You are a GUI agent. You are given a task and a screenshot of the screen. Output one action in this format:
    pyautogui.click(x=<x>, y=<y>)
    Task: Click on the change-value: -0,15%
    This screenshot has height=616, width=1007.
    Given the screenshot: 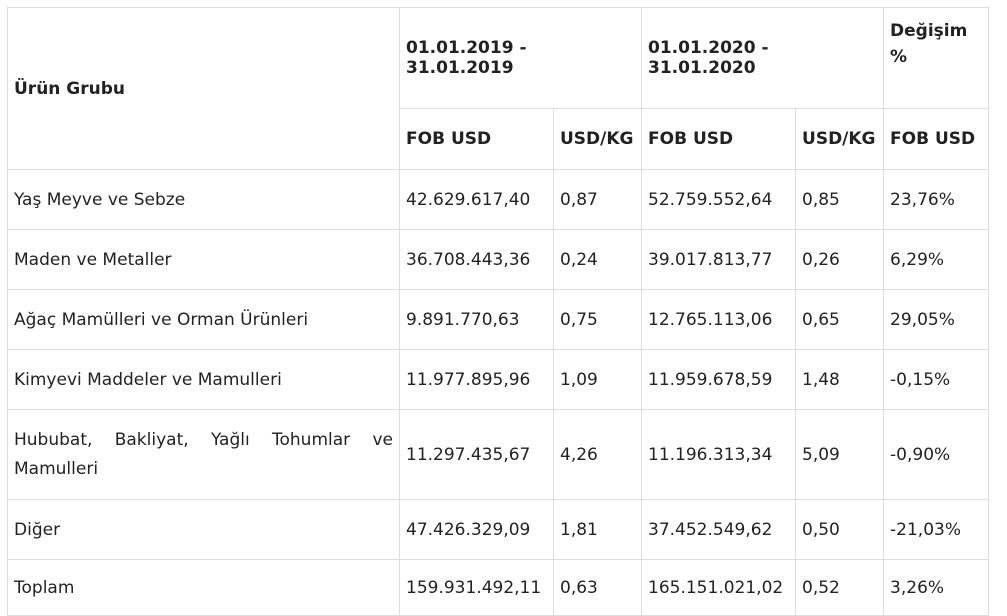 What is the action you would take?
    pyautogui.click(x=936, y=379)
    